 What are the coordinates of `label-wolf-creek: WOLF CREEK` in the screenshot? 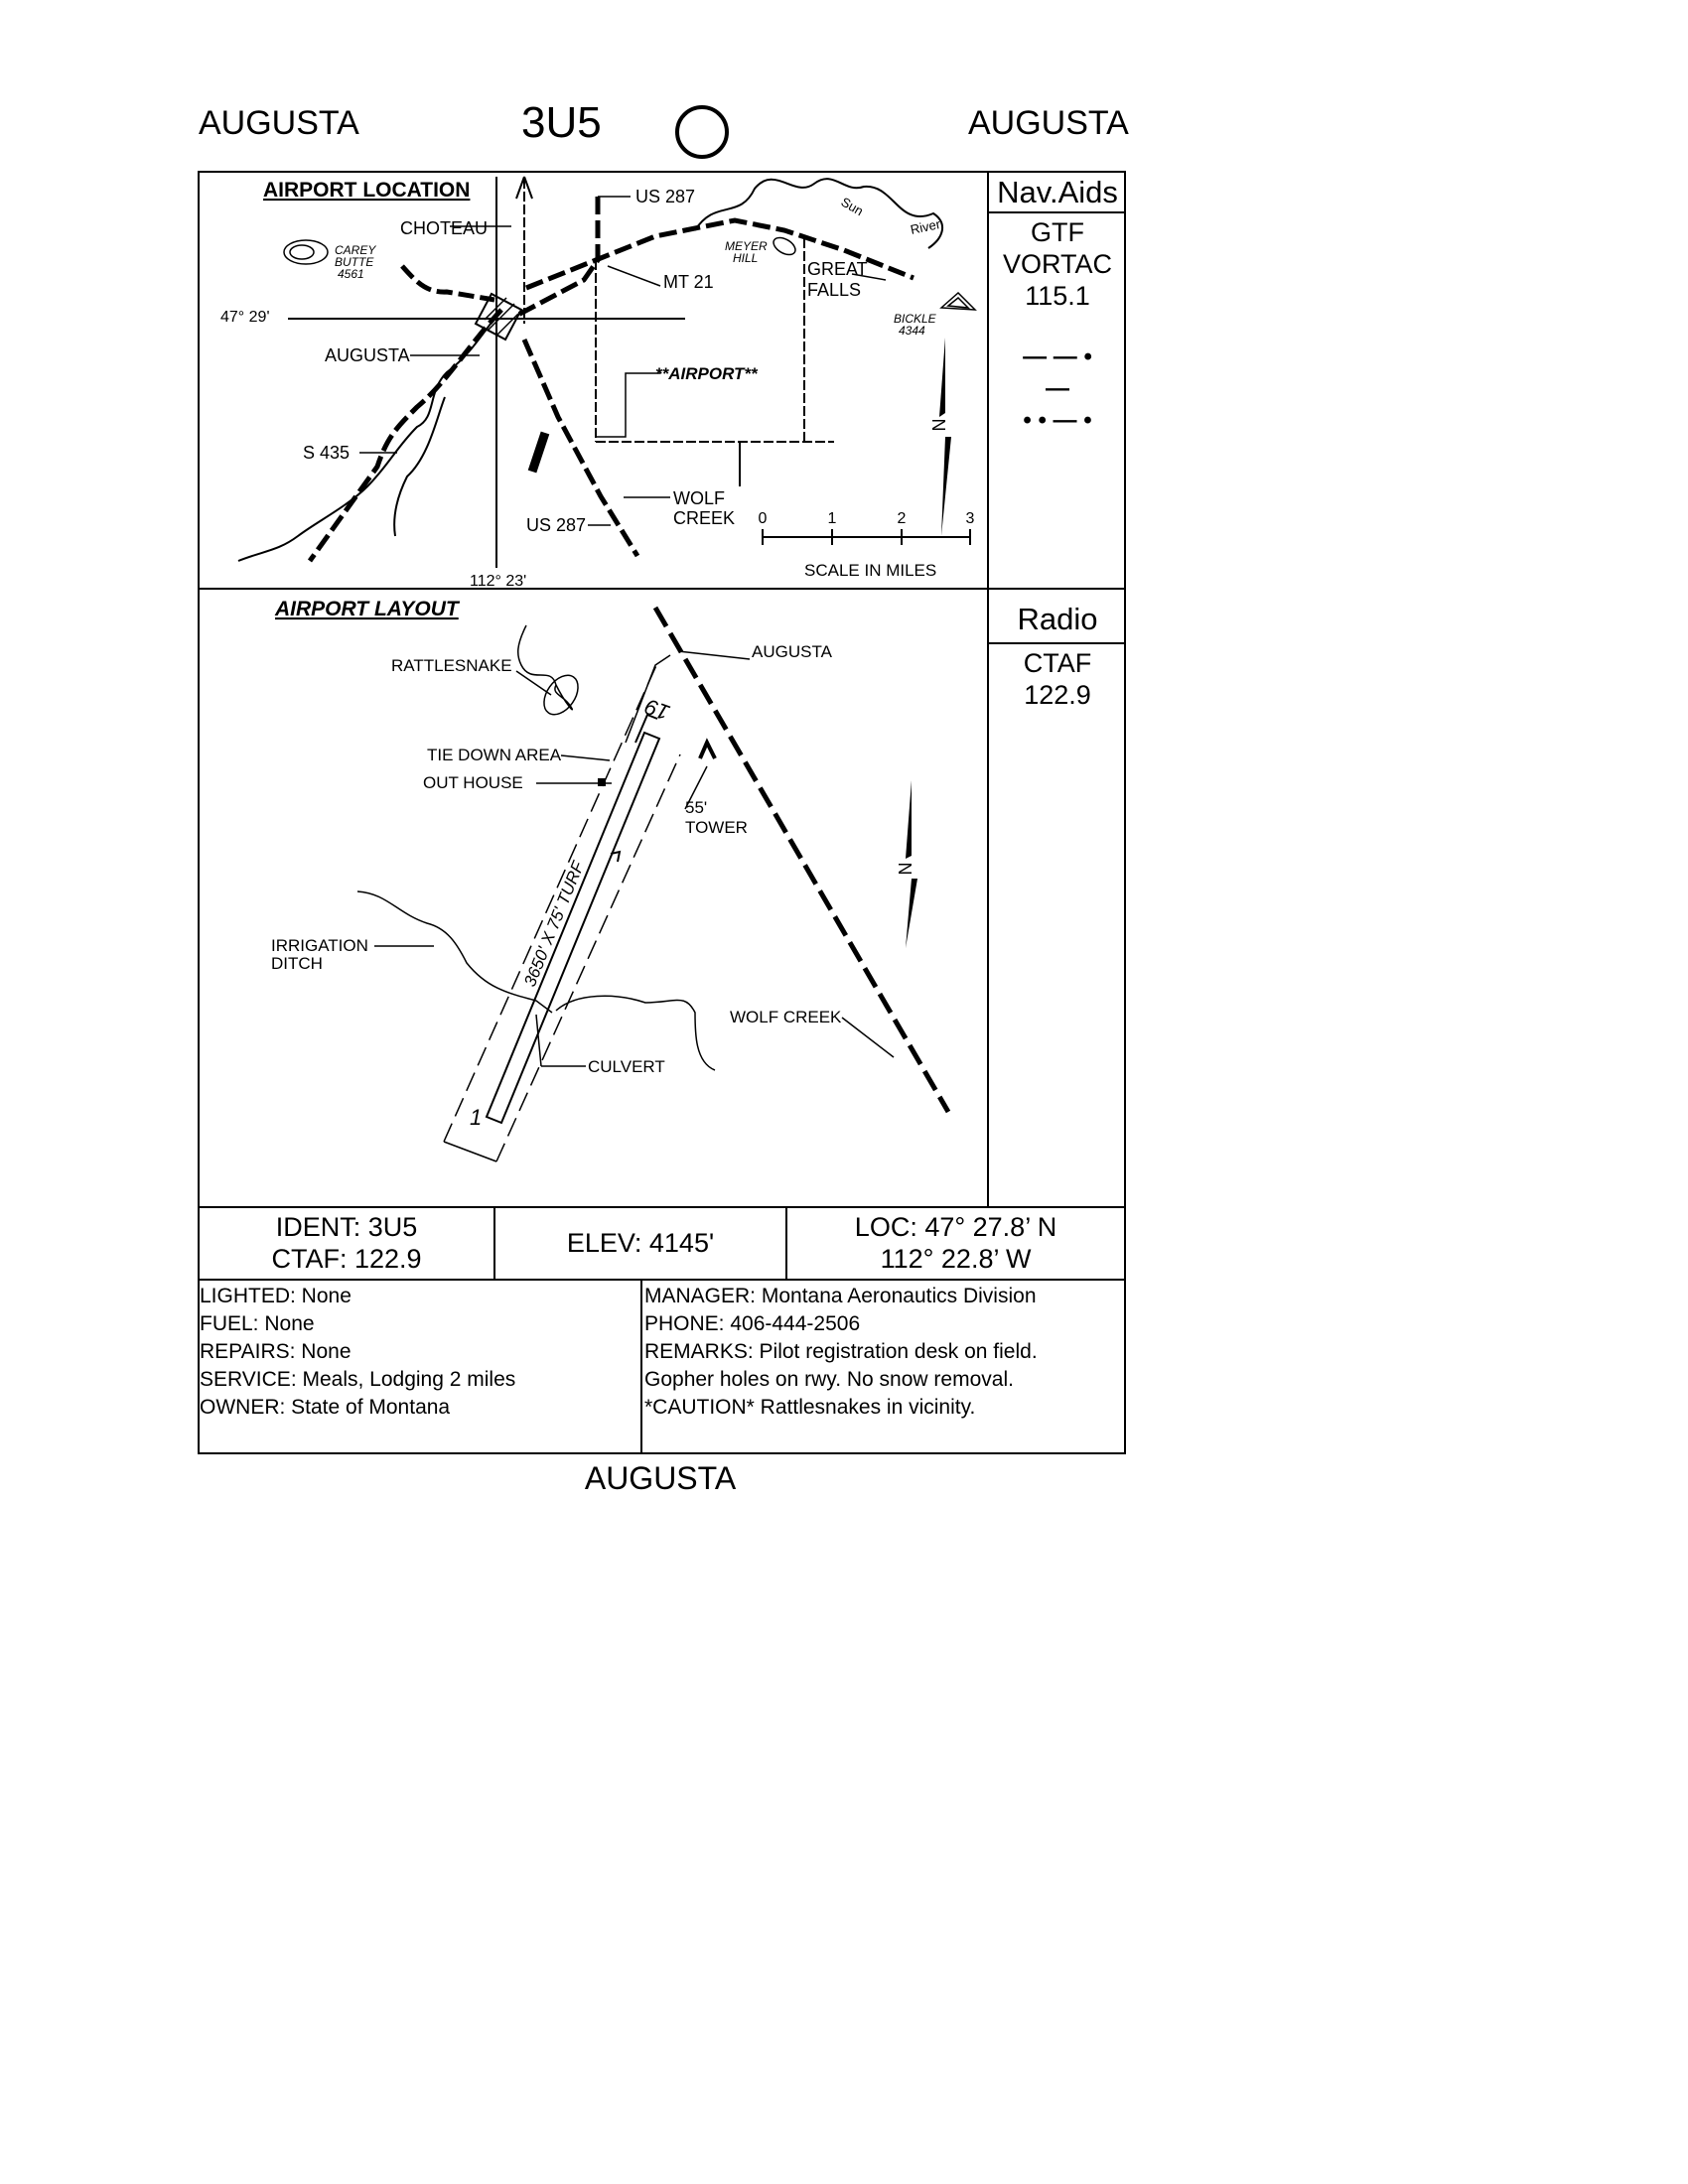 It's located at (786, 1017).